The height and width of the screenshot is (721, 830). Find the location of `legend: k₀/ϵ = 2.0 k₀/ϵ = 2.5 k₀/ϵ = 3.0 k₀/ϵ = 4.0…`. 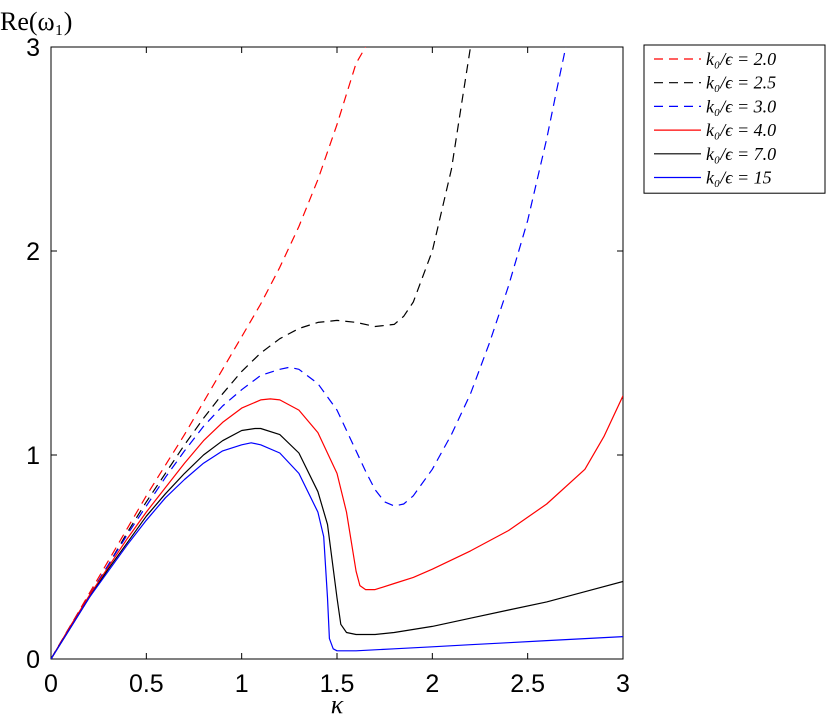

legend: k₀/ϵ = 2.0 k₀/ϵ = 2.5 k₀/ϵ = 3.0 k₀/ϵ = 4.0… is located at coordinates (734, 119).